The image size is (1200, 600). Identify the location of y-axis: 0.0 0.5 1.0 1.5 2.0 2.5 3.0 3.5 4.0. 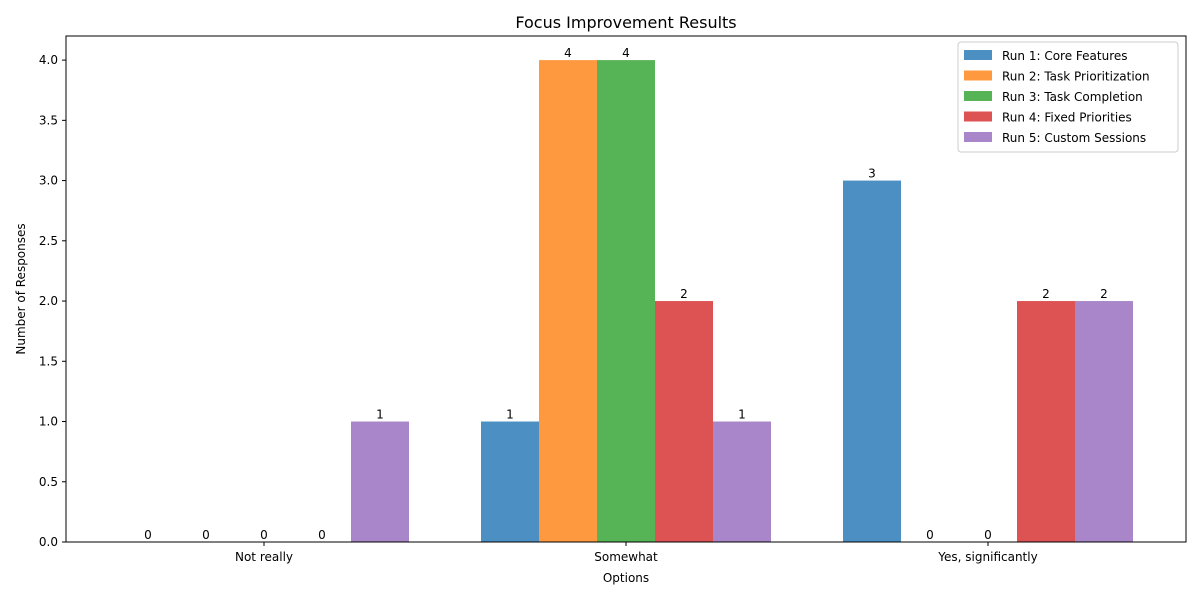
(52, 301).